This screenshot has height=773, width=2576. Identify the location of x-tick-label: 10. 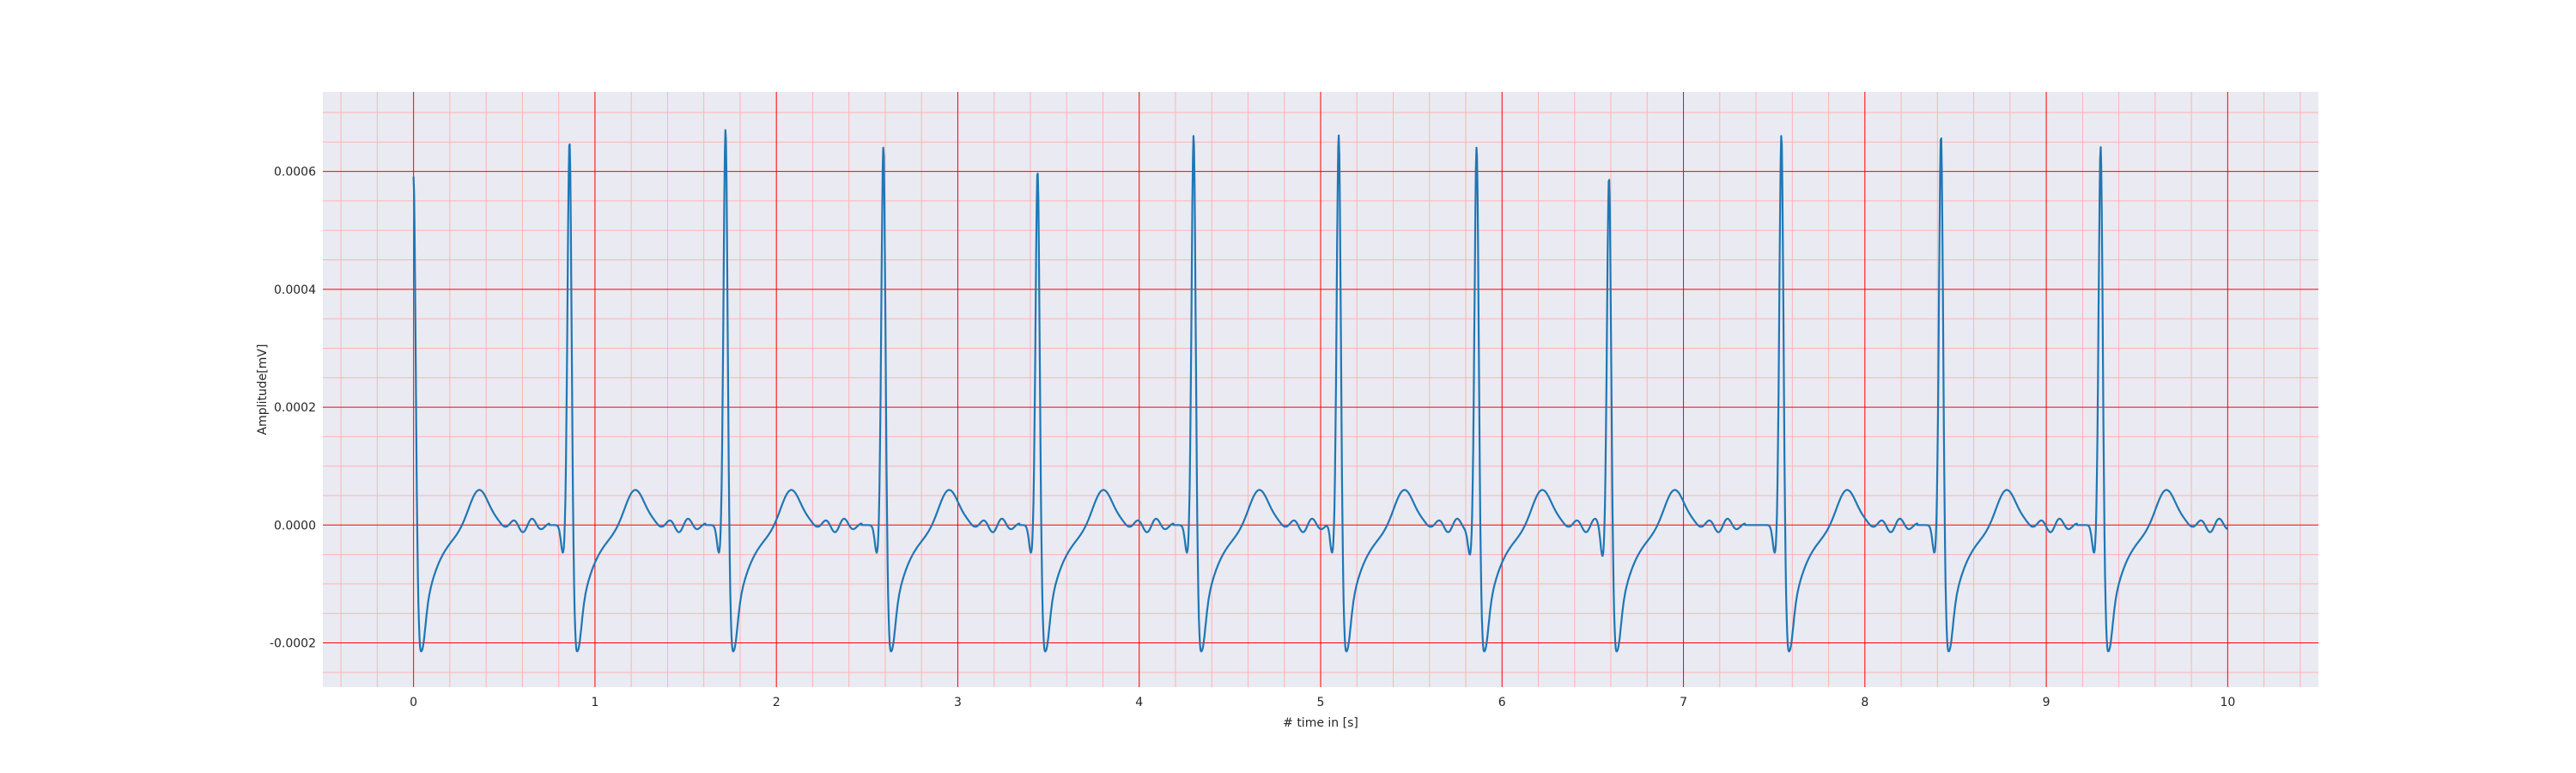
(2228, 702).